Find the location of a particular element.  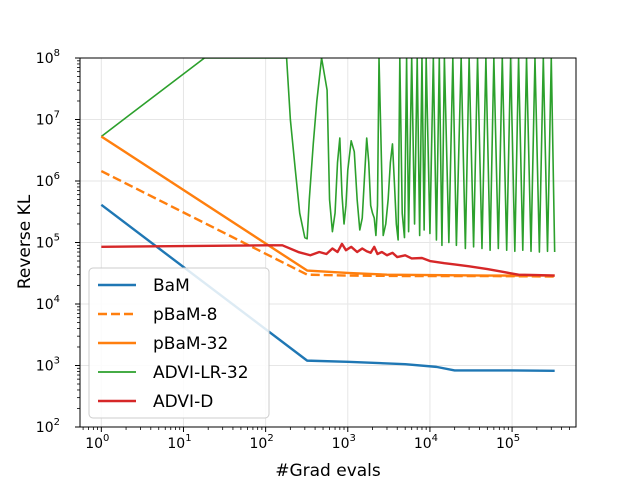

y-tick-label: 10⁸ is located at coordinates (48, 57).